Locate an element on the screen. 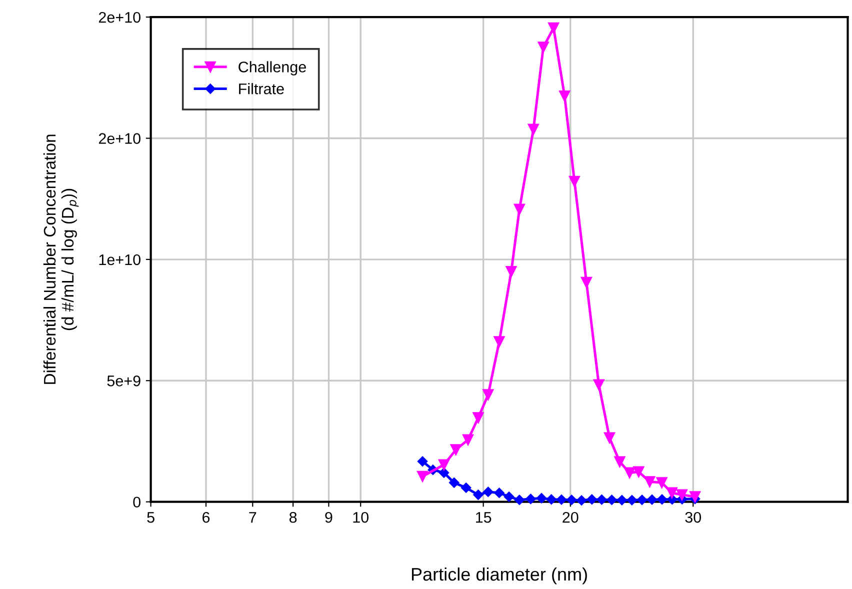  x-axis-title: Particle diameter (nm) is located at coordinates (499, 575).